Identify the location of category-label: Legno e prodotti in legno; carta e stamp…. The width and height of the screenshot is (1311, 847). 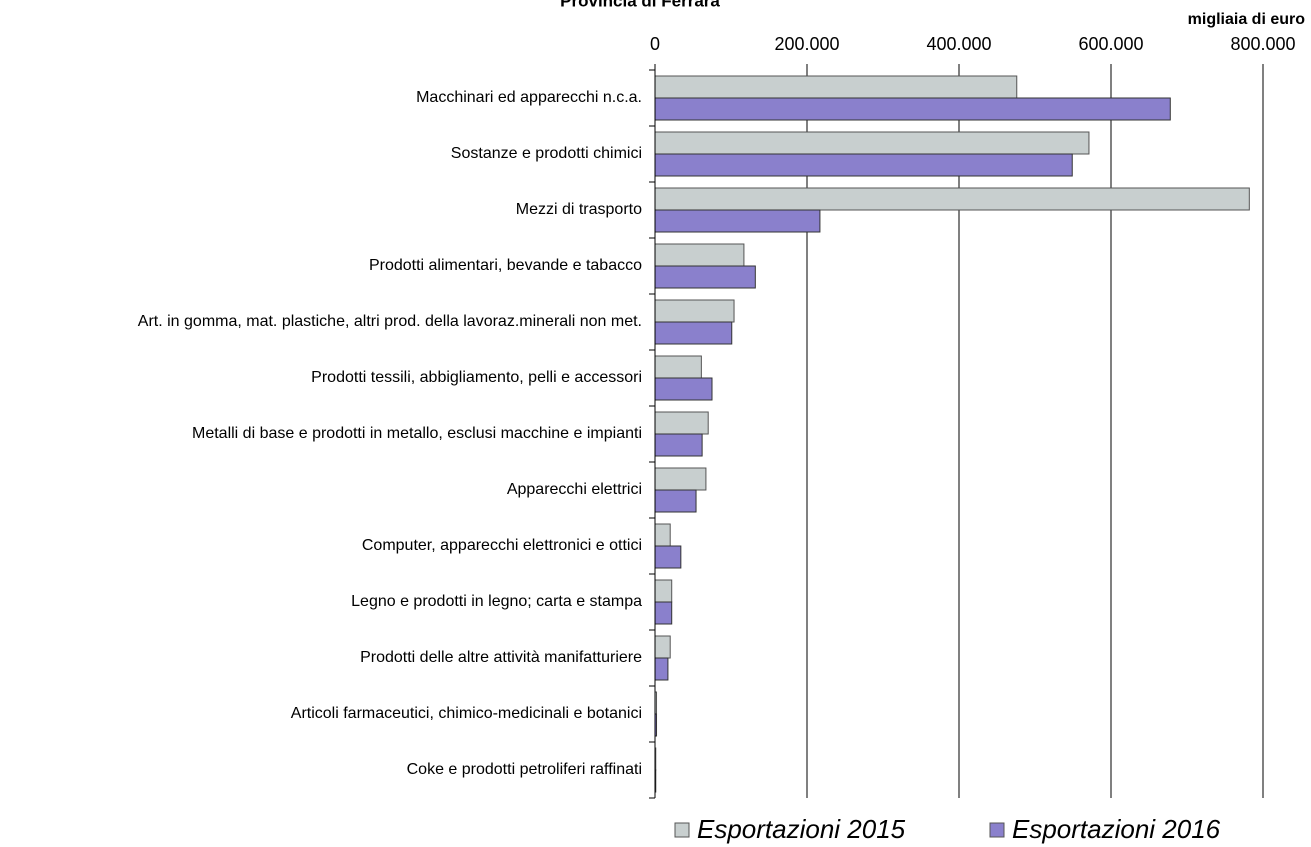
(496, 601).